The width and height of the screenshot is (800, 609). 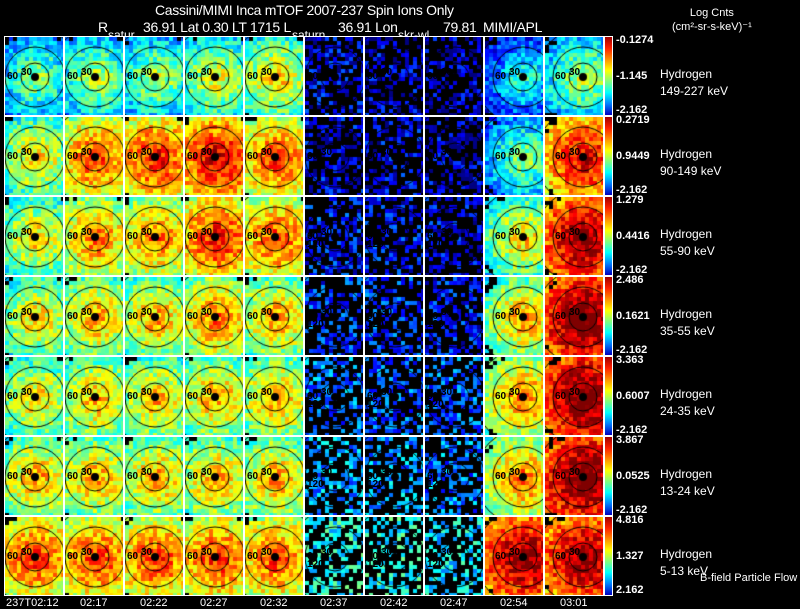 What do you see at coordinates (694, 91) in the screenshot?
I see `energy-range-label: 149-227 keV` at bounding box center [694, 91].